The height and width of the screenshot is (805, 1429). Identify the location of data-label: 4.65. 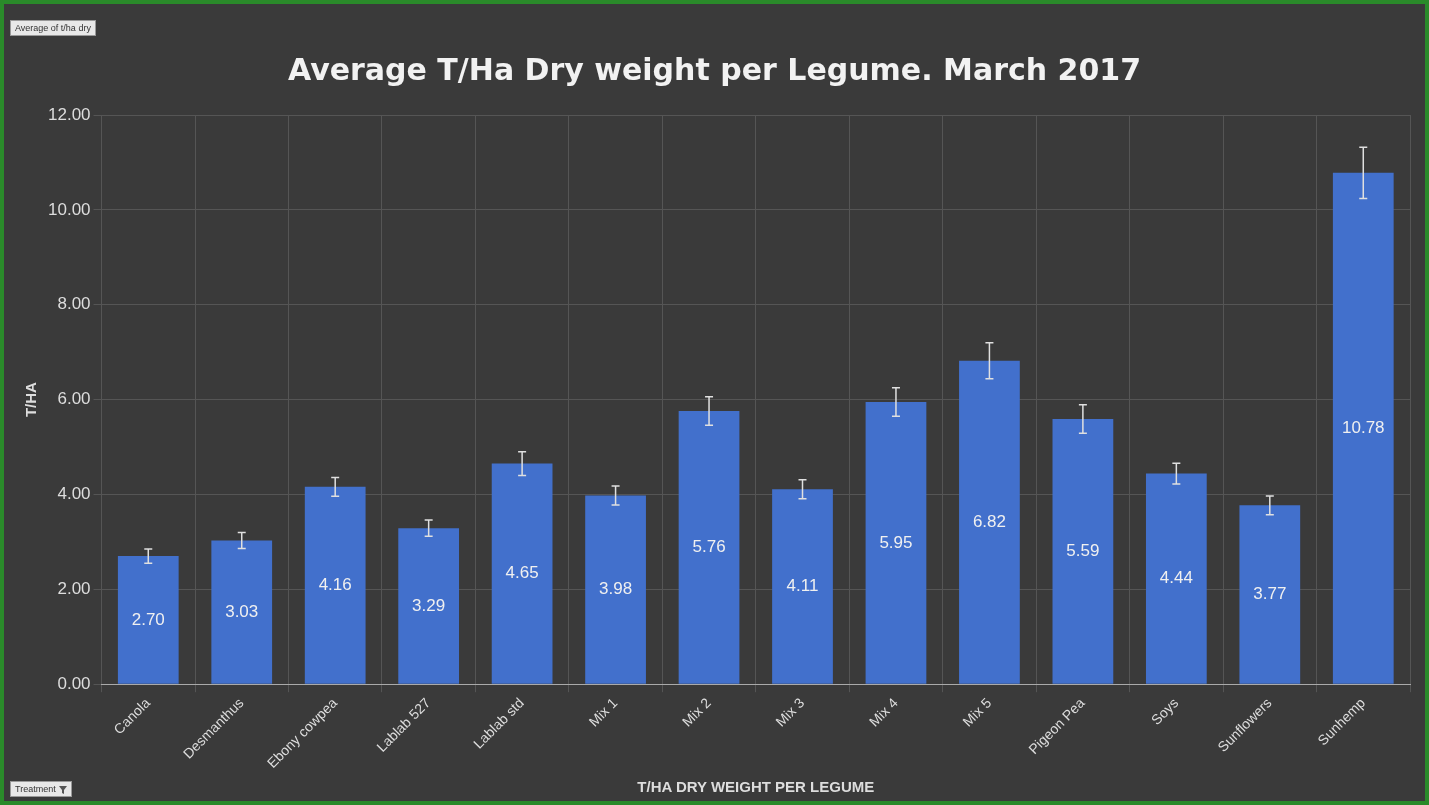
(522, 573).